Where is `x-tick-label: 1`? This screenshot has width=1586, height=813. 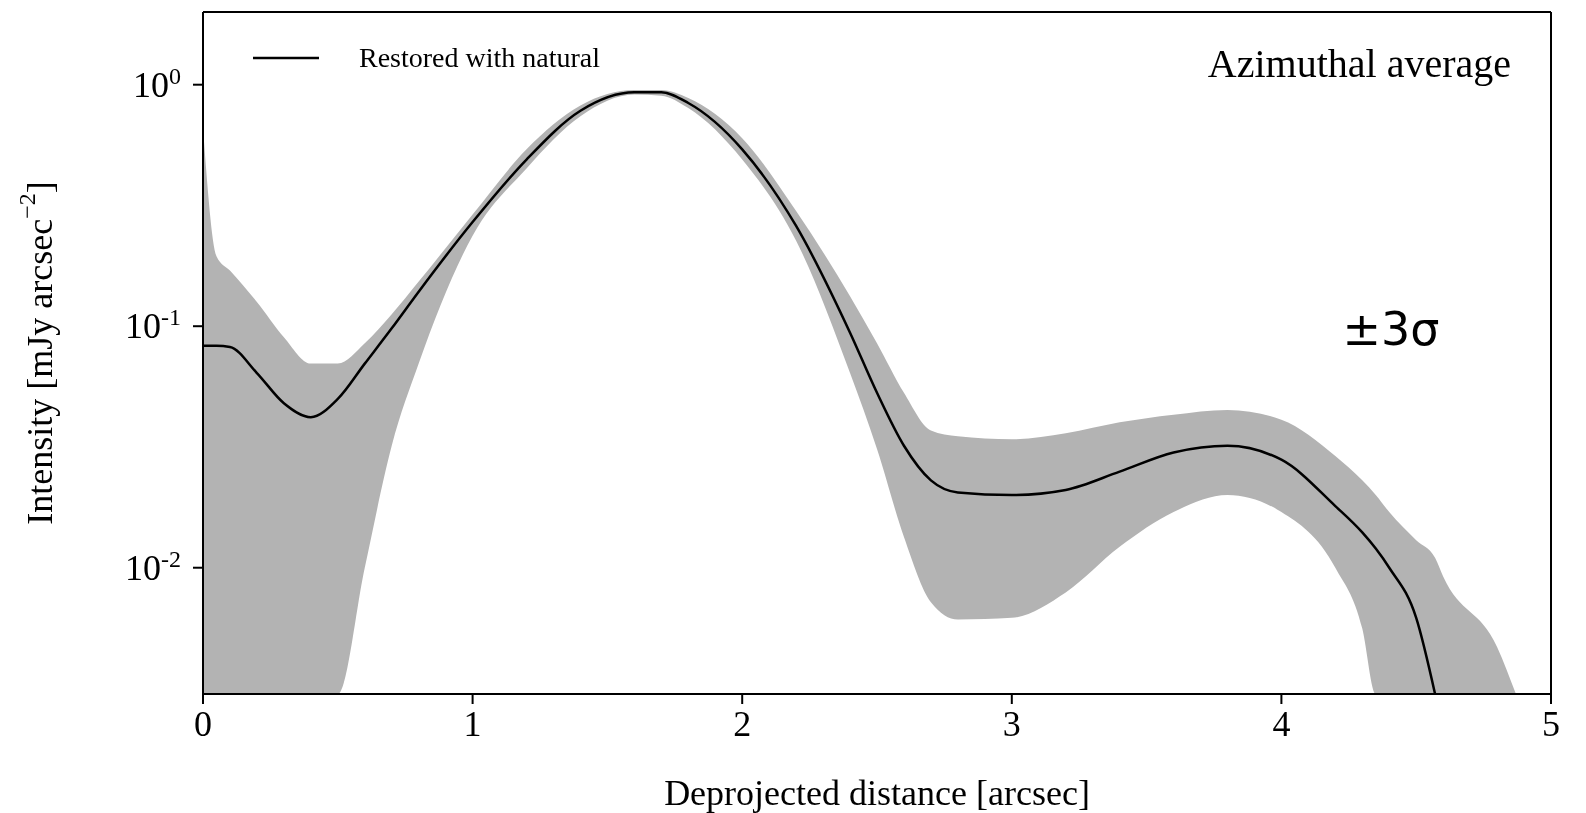
x-tick-label: 1 is located at coordinates (472, 724).